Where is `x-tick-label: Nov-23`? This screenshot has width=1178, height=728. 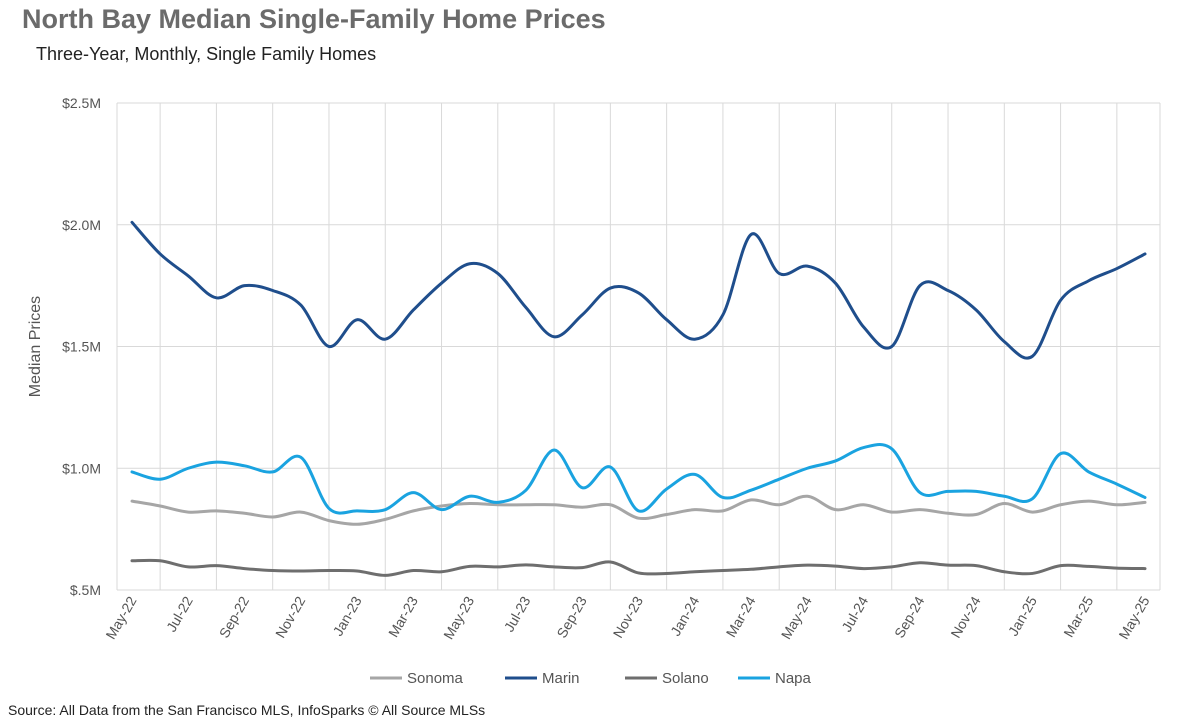 x-tick-label: Nov-23 is located at coordinates (628, 616).